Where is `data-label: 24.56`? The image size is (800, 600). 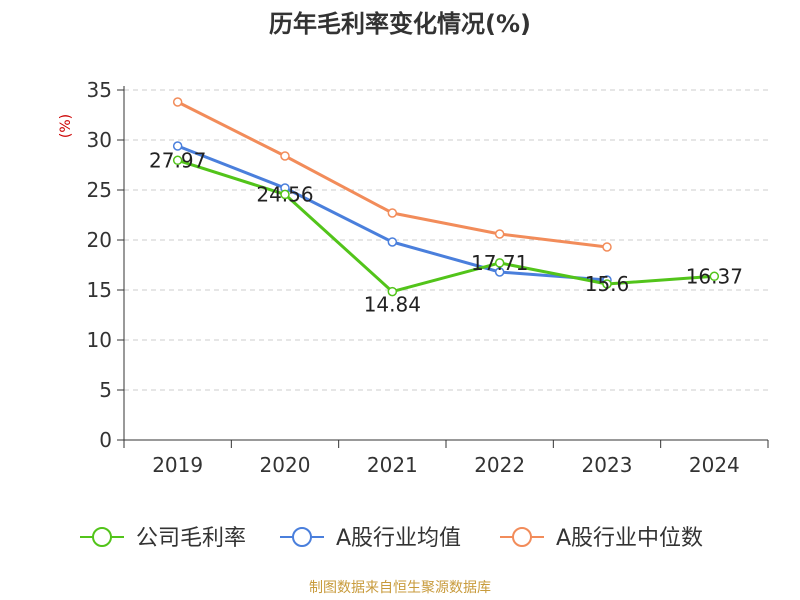 data-label: 24.56 is located at coordinates (284, 194).